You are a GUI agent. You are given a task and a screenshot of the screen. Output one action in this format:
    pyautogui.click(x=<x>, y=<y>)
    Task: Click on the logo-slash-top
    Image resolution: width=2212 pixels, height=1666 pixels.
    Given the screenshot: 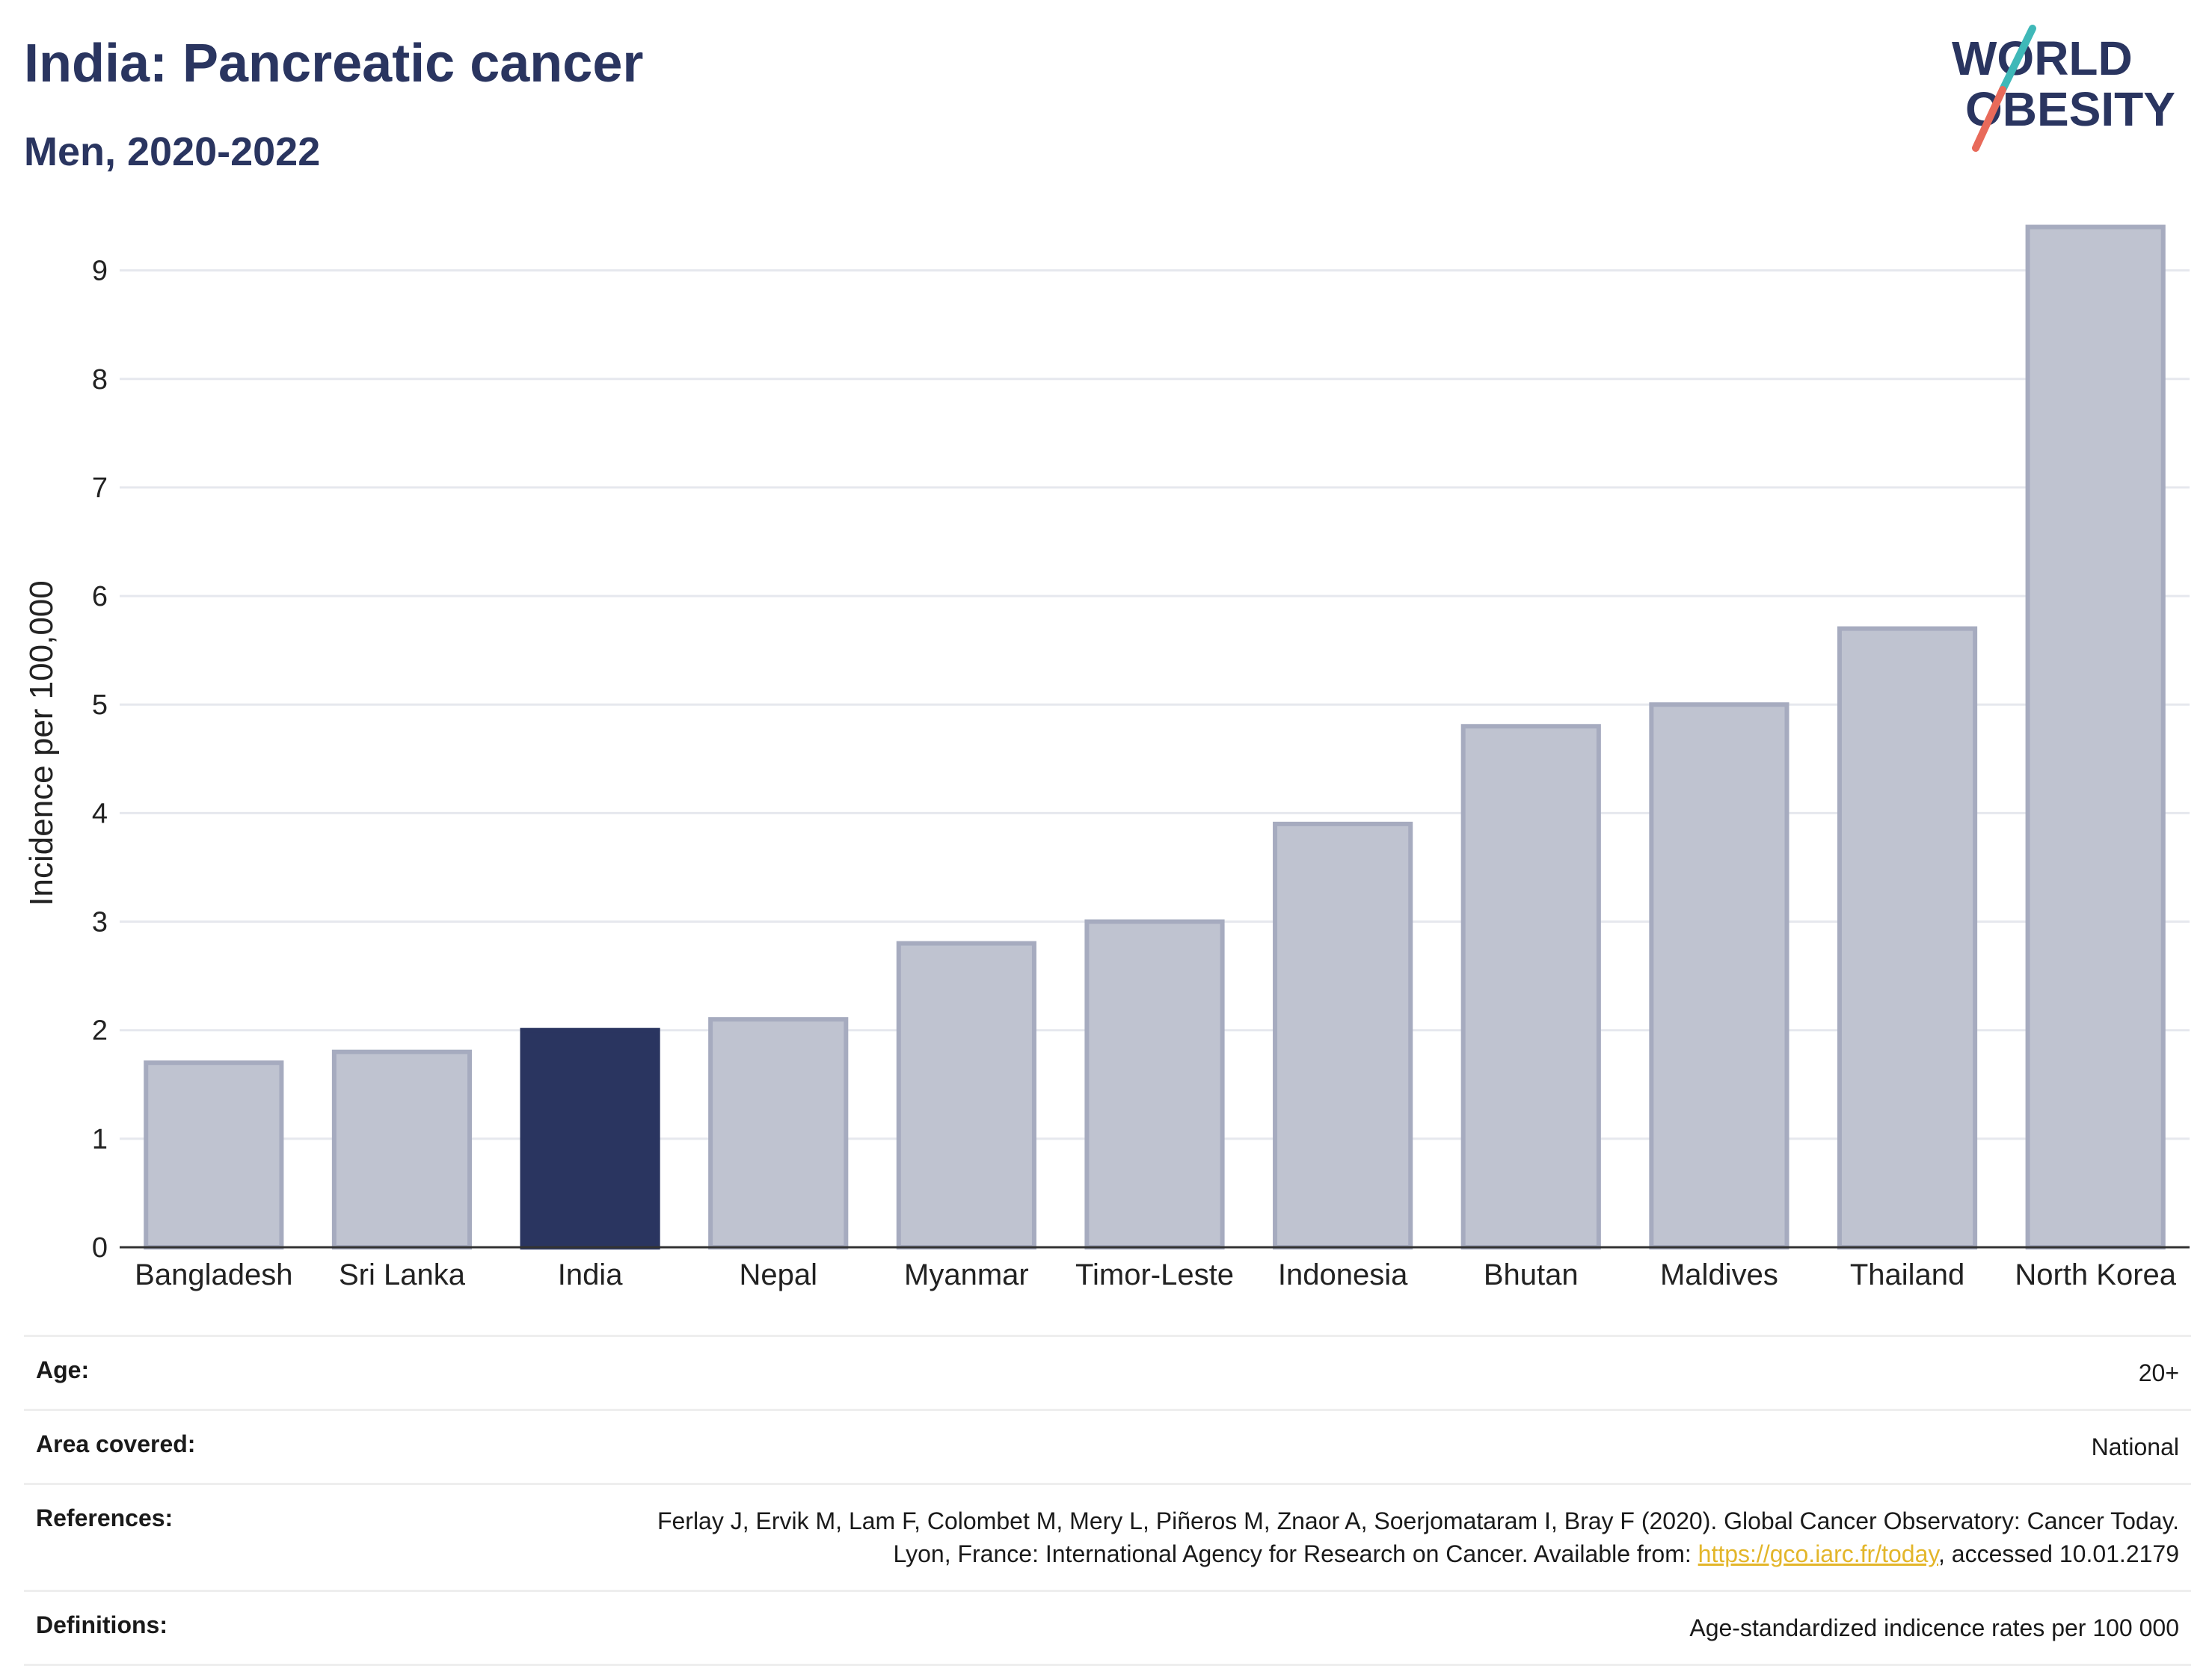 What is the action you would take?
    pyautogui.click(x=2017, y=59)
    